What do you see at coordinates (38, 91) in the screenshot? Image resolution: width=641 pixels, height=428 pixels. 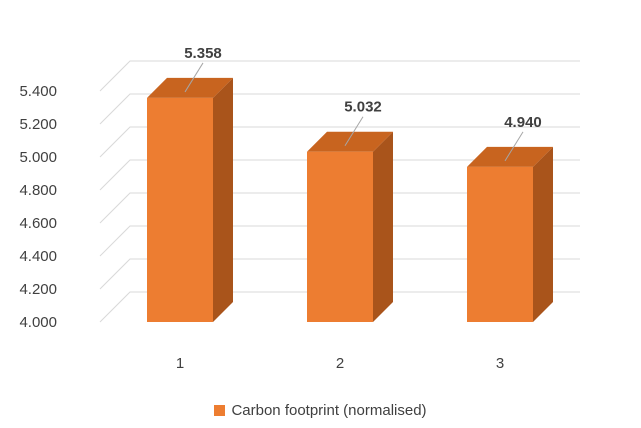 I see `y-tick-label: 5.400` at bounding box center [38, 91].